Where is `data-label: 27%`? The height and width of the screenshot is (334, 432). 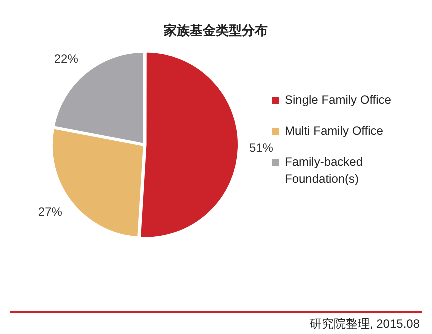
data-label: 27% is located at coordinates (50, 212).